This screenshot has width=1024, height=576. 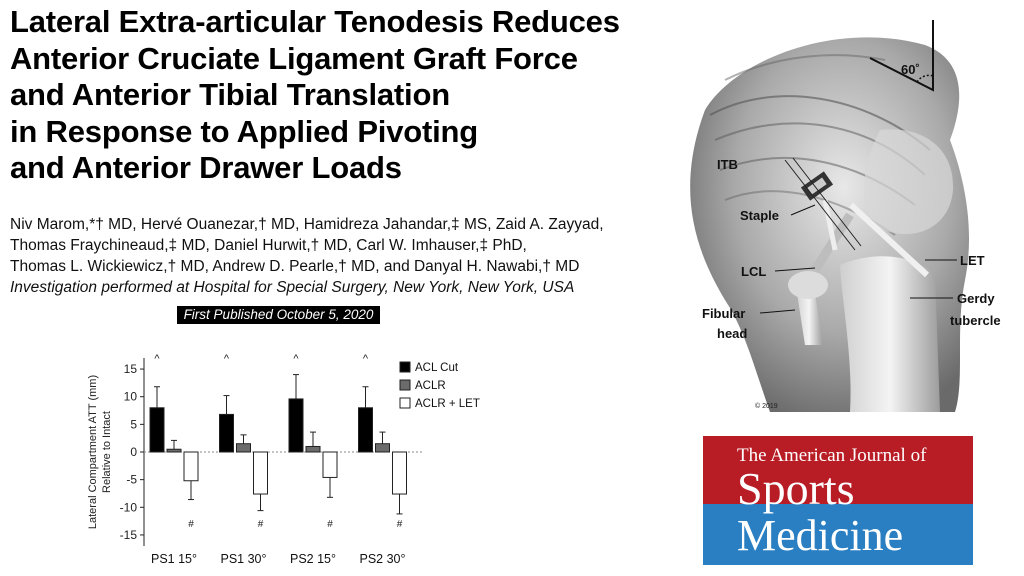 What do you see at coordinates (313, 559) in the screenshot?
I see `x-category-label: PS2 15°` at bounding box center [313, 559].